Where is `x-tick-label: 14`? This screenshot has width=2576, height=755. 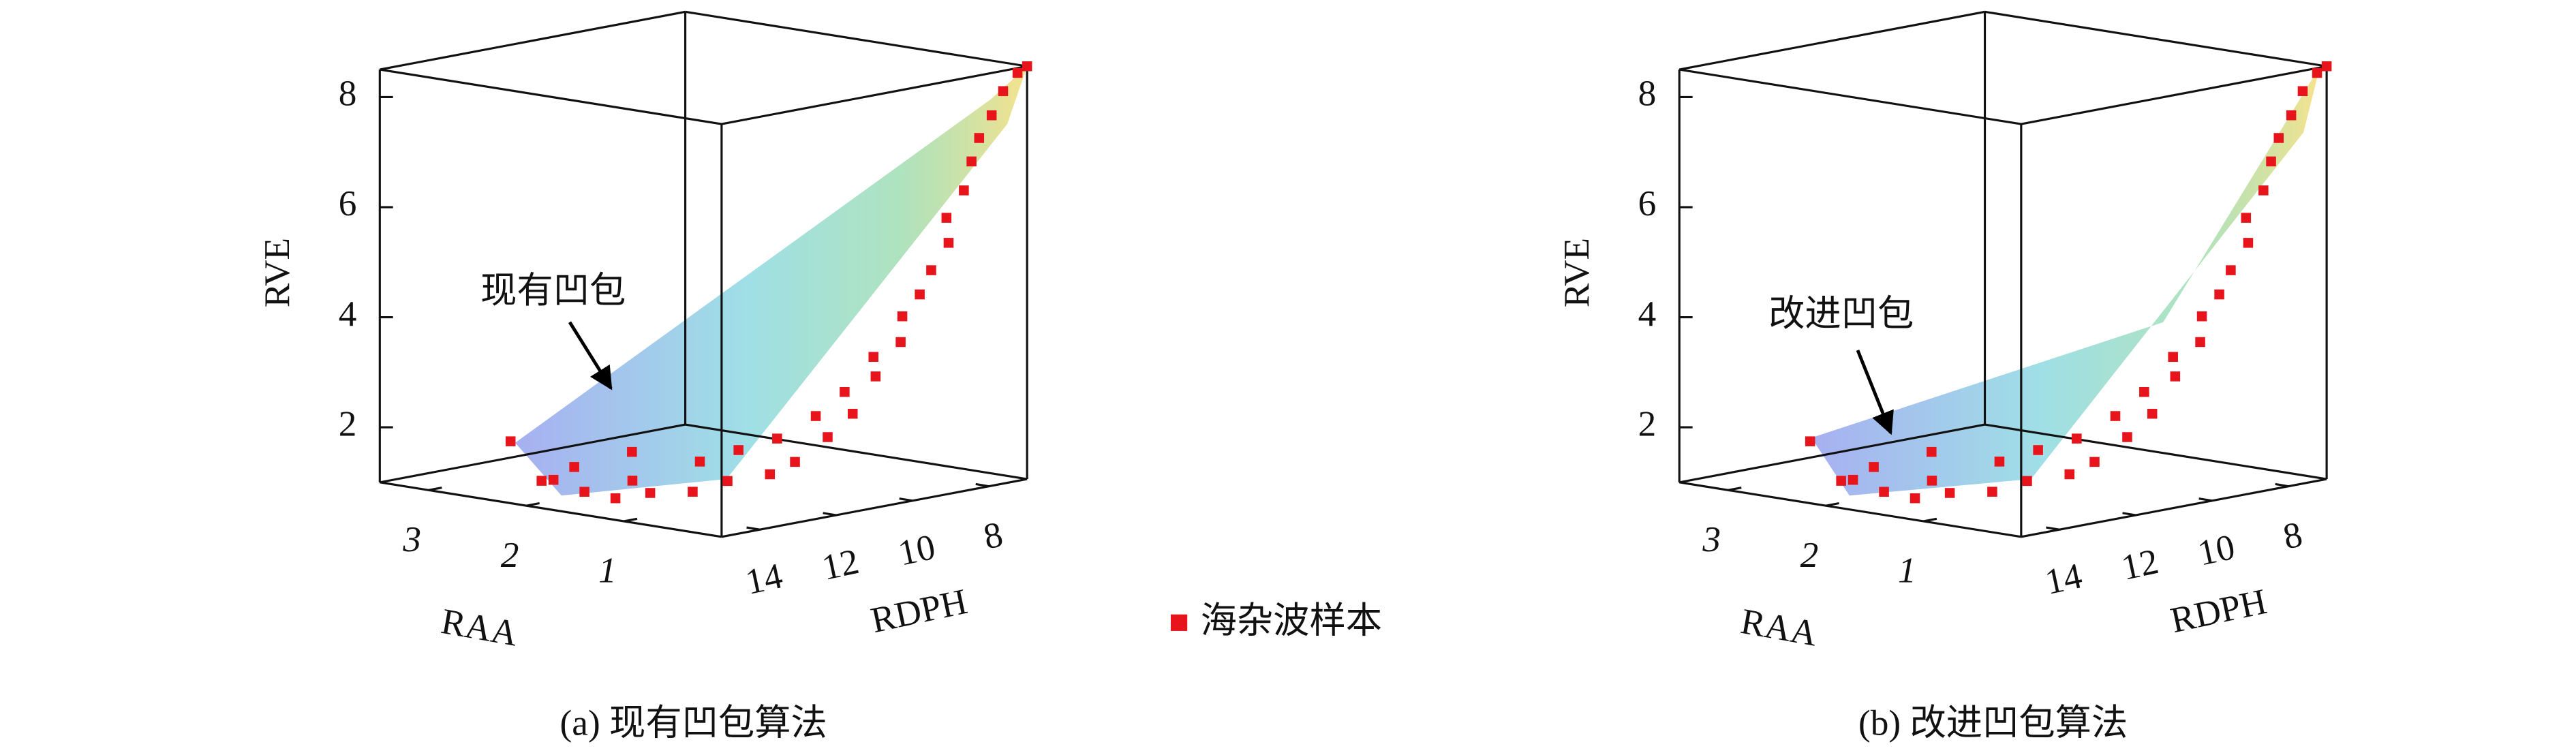 x-tick-label: 14 is located at coordinates (764, 579).